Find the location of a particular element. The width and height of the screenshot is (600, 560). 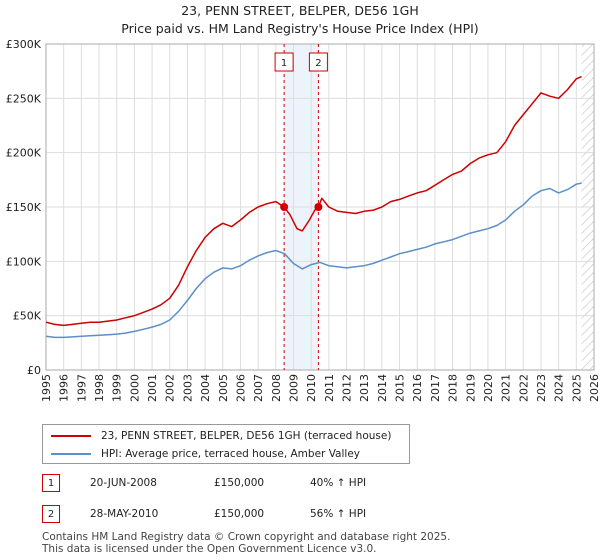

x-tick-label: 2015 is located at coordinates (400, 388).